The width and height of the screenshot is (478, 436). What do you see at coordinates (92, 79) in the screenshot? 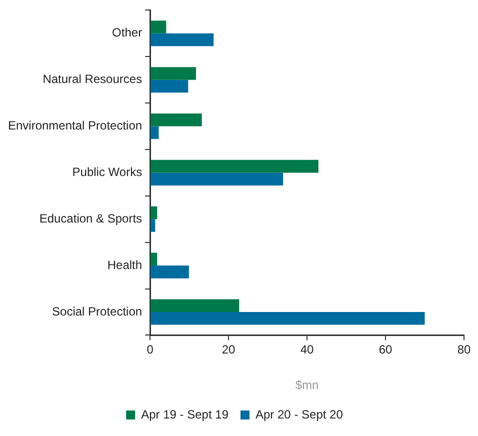
I see `y-tick-label: Natural Resources` at bounding box center [92, 79].